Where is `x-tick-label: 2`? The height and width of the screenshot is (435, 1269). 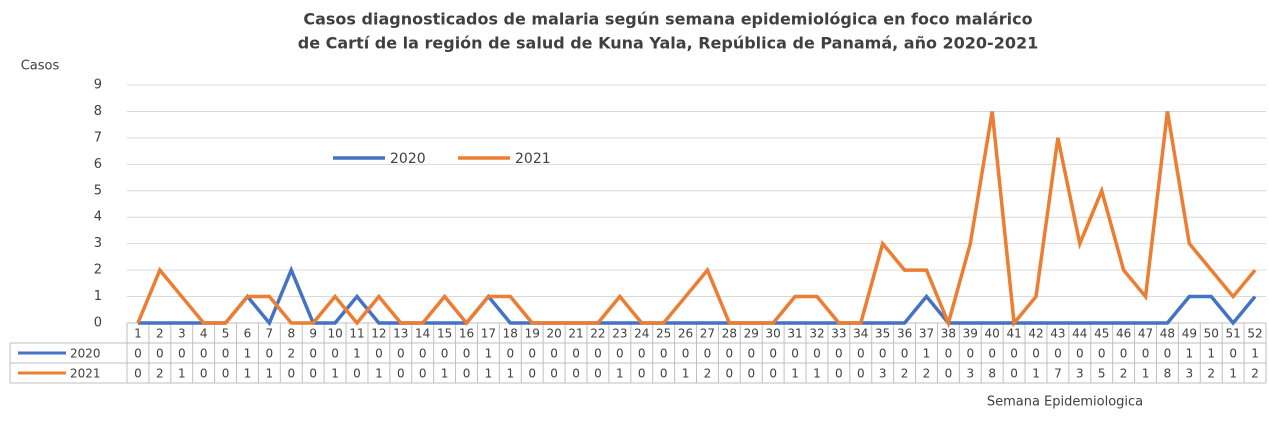
x-tick-label: 2 is located at coordinates (160, 334).